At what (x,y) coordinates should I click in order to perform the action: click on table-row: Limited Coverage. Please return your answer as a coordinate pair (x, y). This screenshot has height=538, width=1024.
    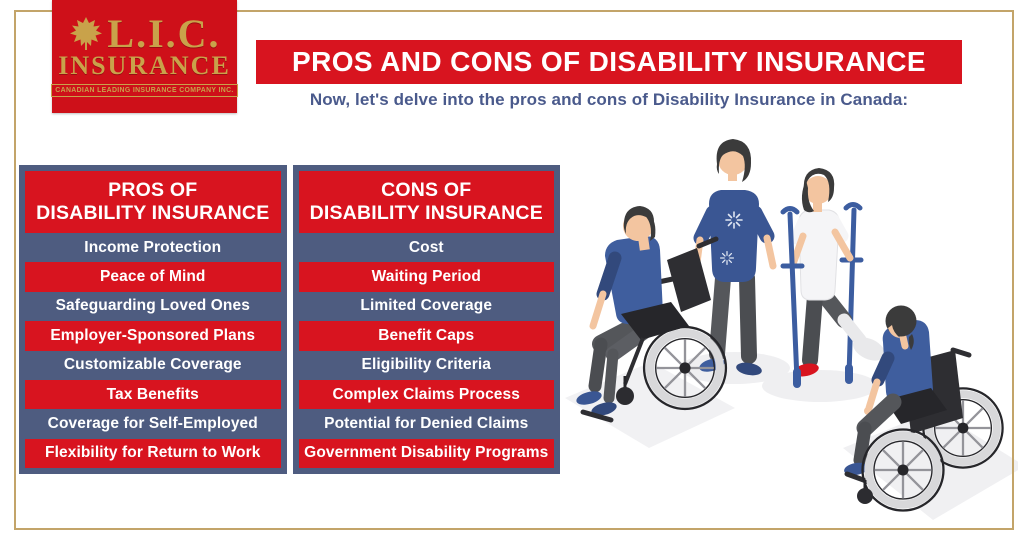
    Looking at the image, I should click on (426, 306).